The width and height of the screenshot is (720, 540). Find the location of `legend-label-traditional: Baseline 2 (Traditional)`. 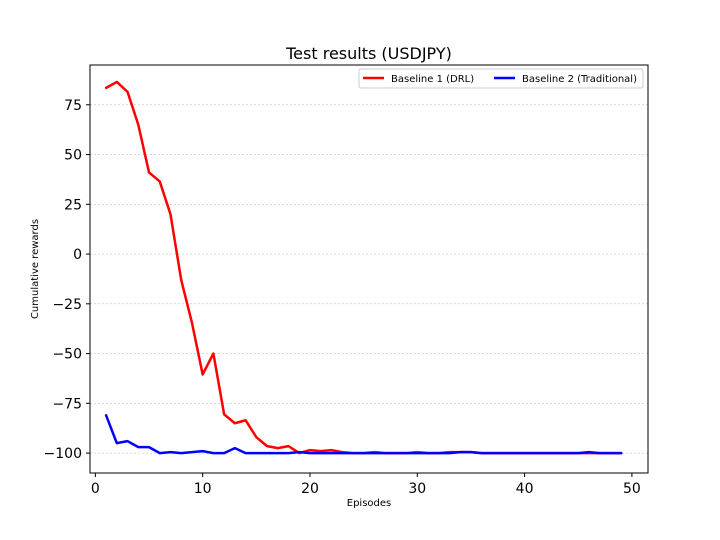

legend-label-traditional: Baseline 2 (Traditional) is located at coordinates (579, 79).